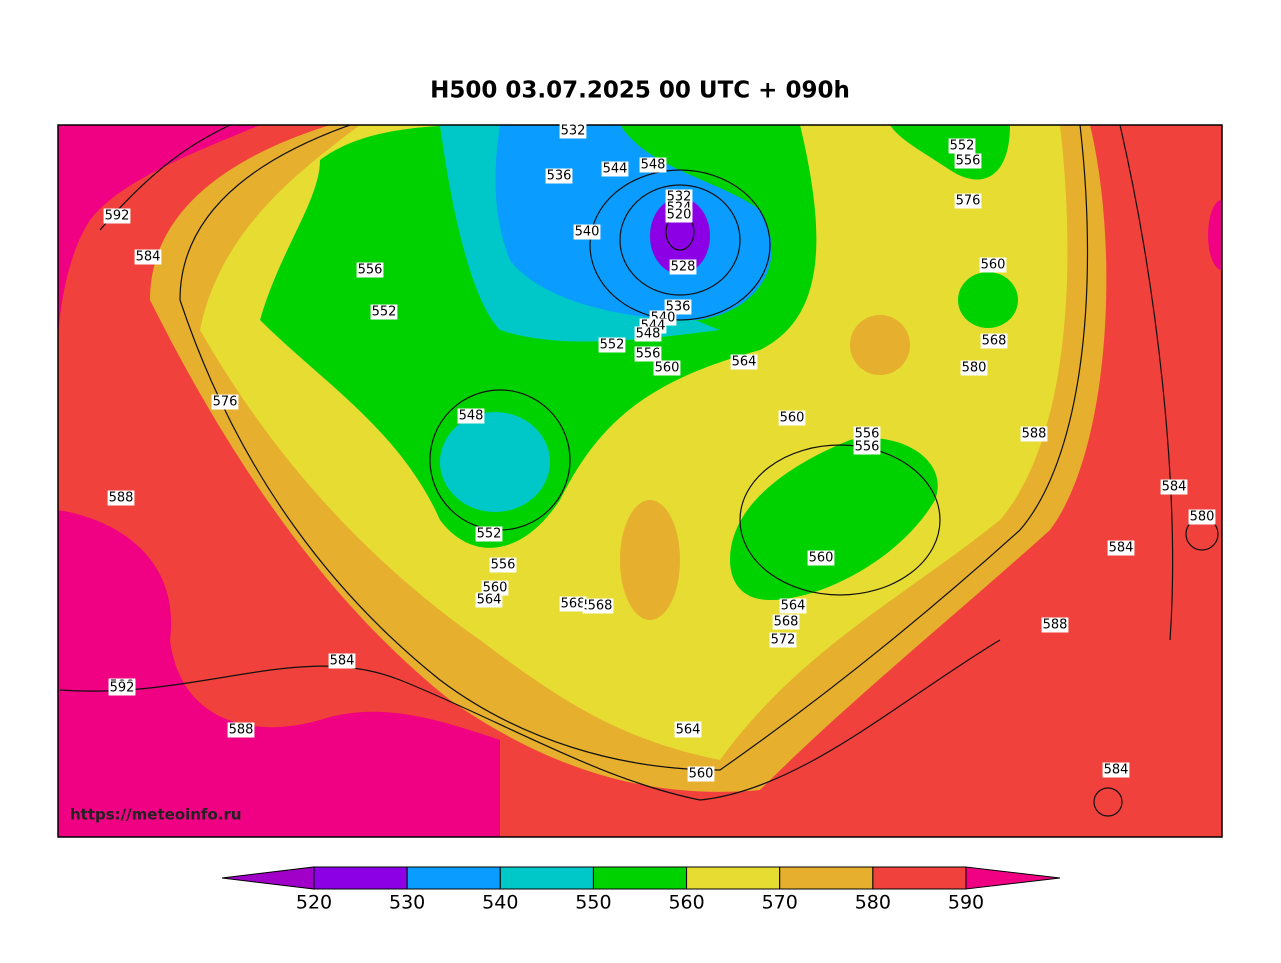 The image size is (1281, 963). Describe the element at coordinates (974, 368) in the screenshot. I see `contour-label: 580` at that location.